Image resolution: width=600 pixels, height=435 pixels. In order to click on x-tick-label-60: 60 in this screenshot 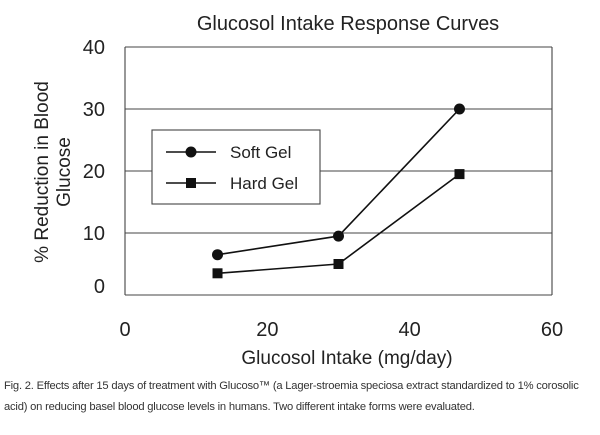, I will do `click(552, 330)`.